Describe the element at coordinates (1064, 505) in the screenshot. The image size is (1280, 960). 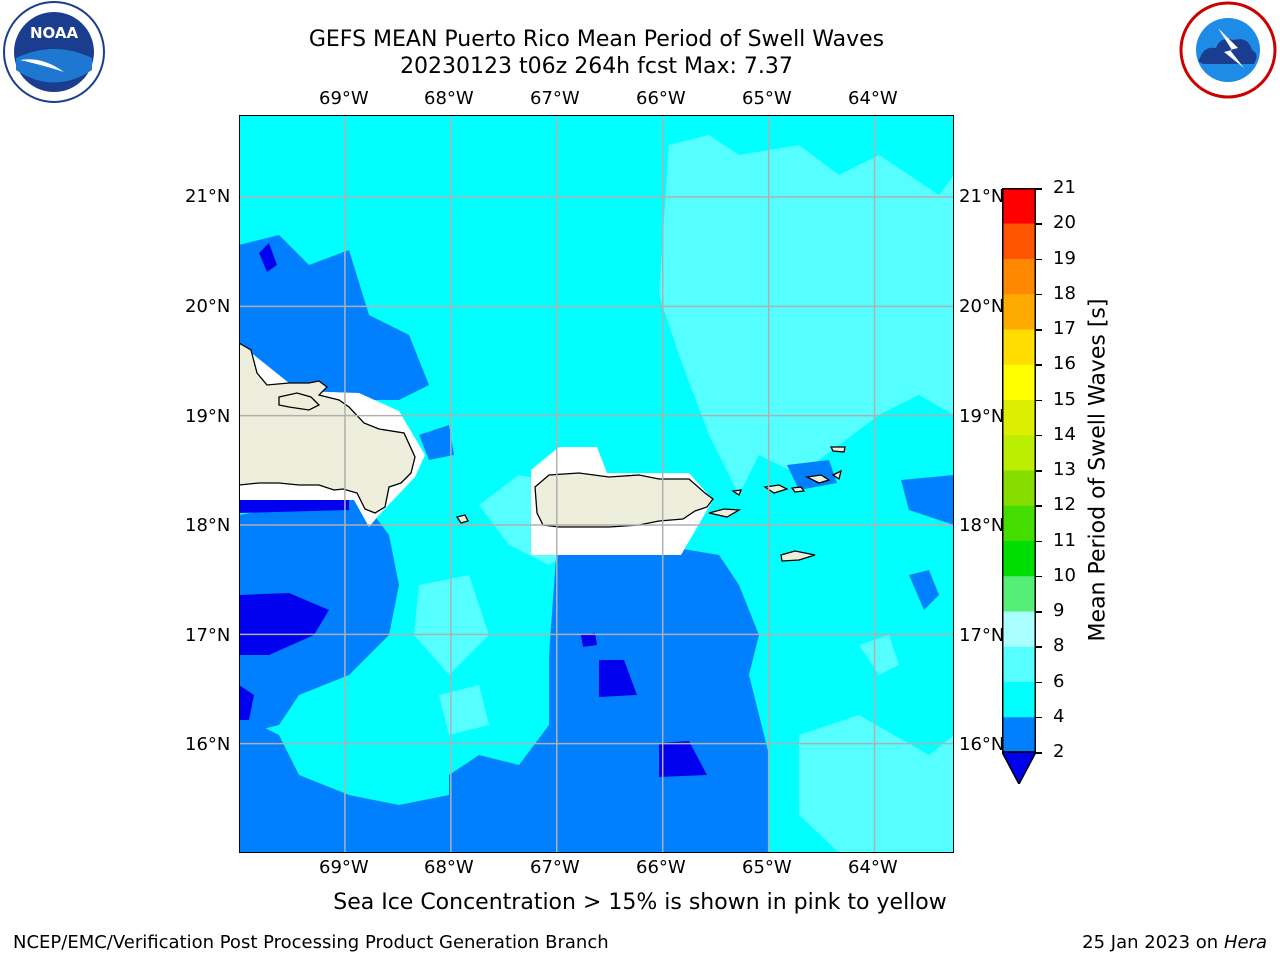
I see `colorbar-tick-label: 12` at that location.